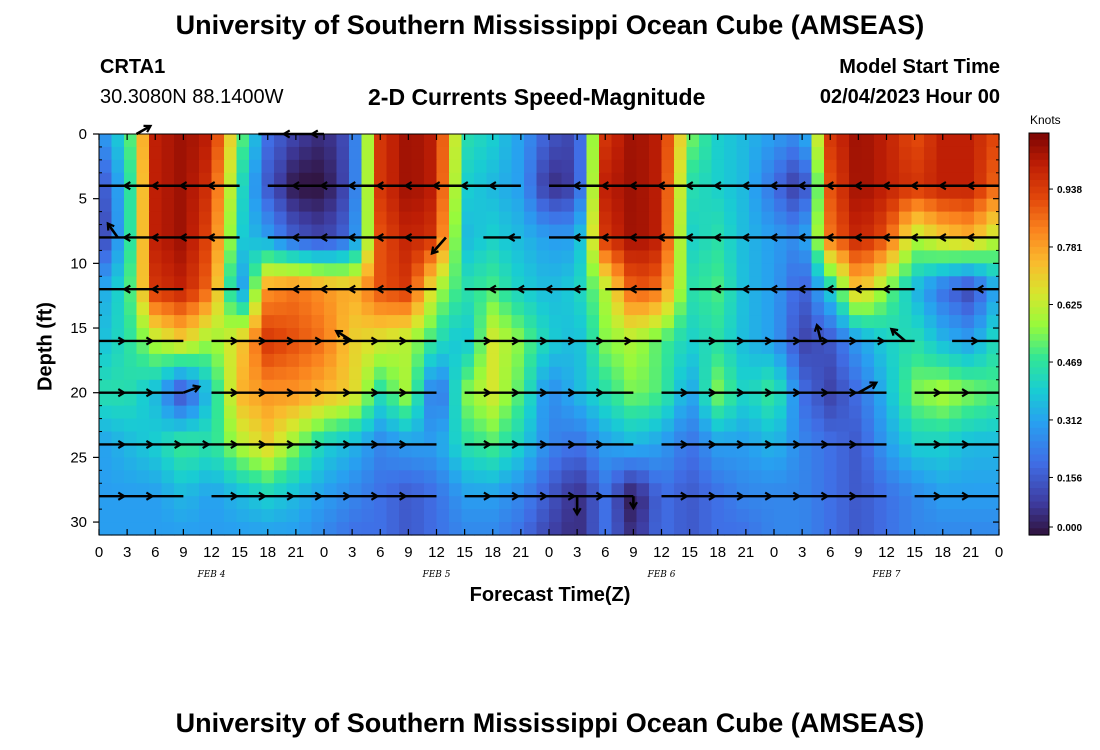 This screenshot has height=750, width=1100. What do you see at coordinates (133, 67) in the screenshot?
I see `station-id: CRTA1` at bounding box center [133, 67].